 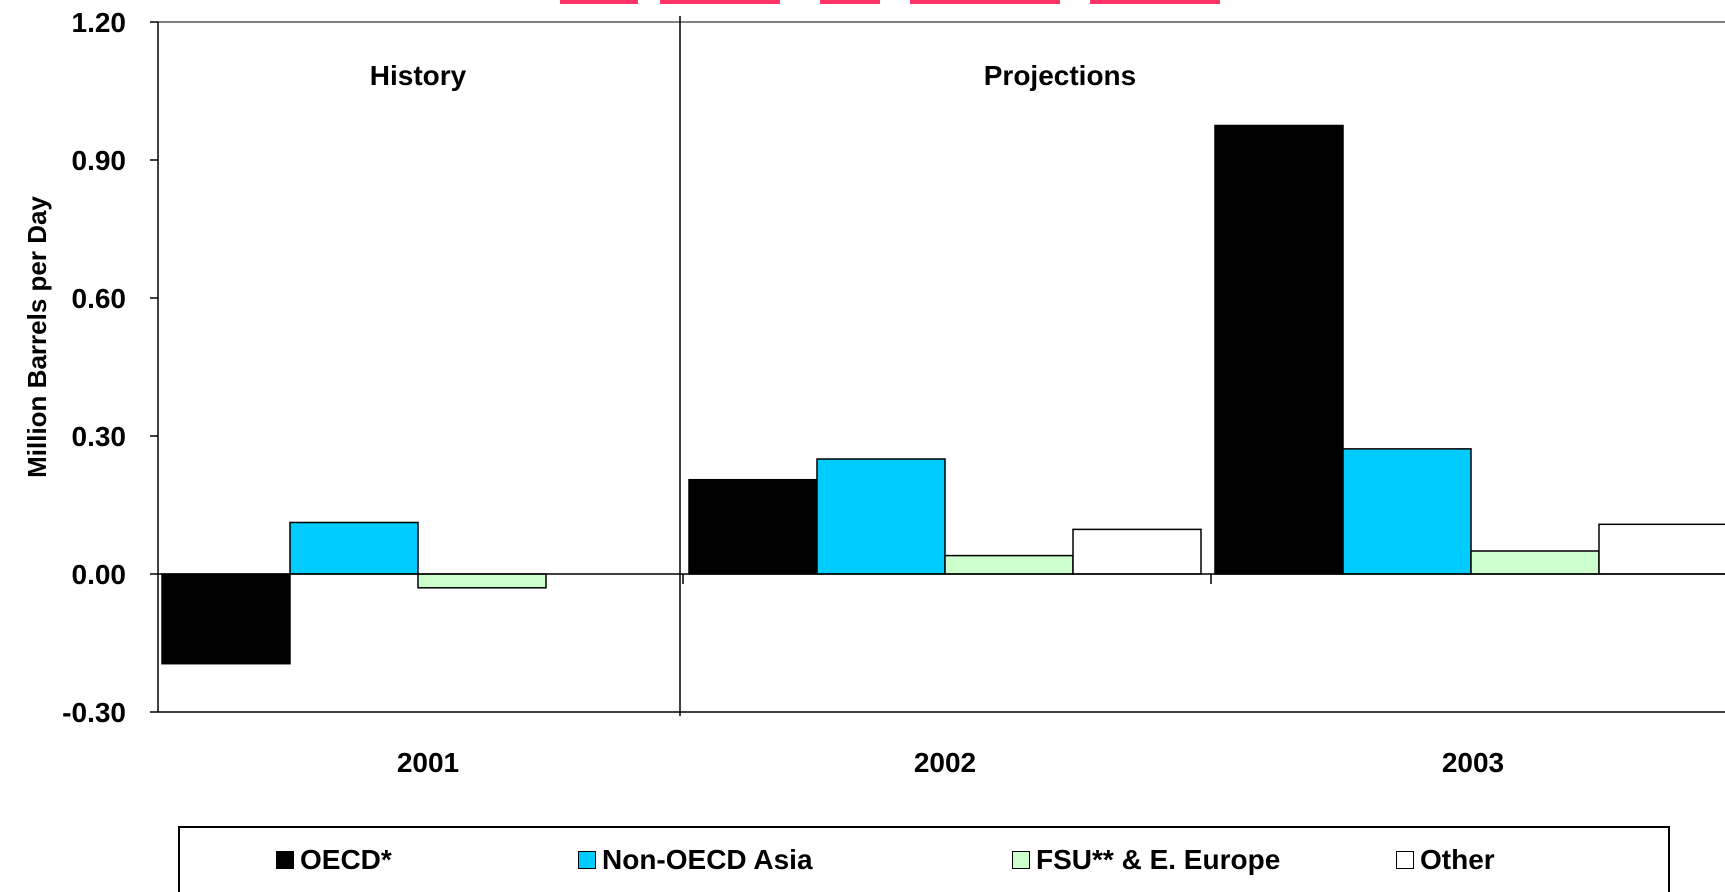 I want to click on legend-swatch-non-oecd-asia, so click(x=587, y=860).